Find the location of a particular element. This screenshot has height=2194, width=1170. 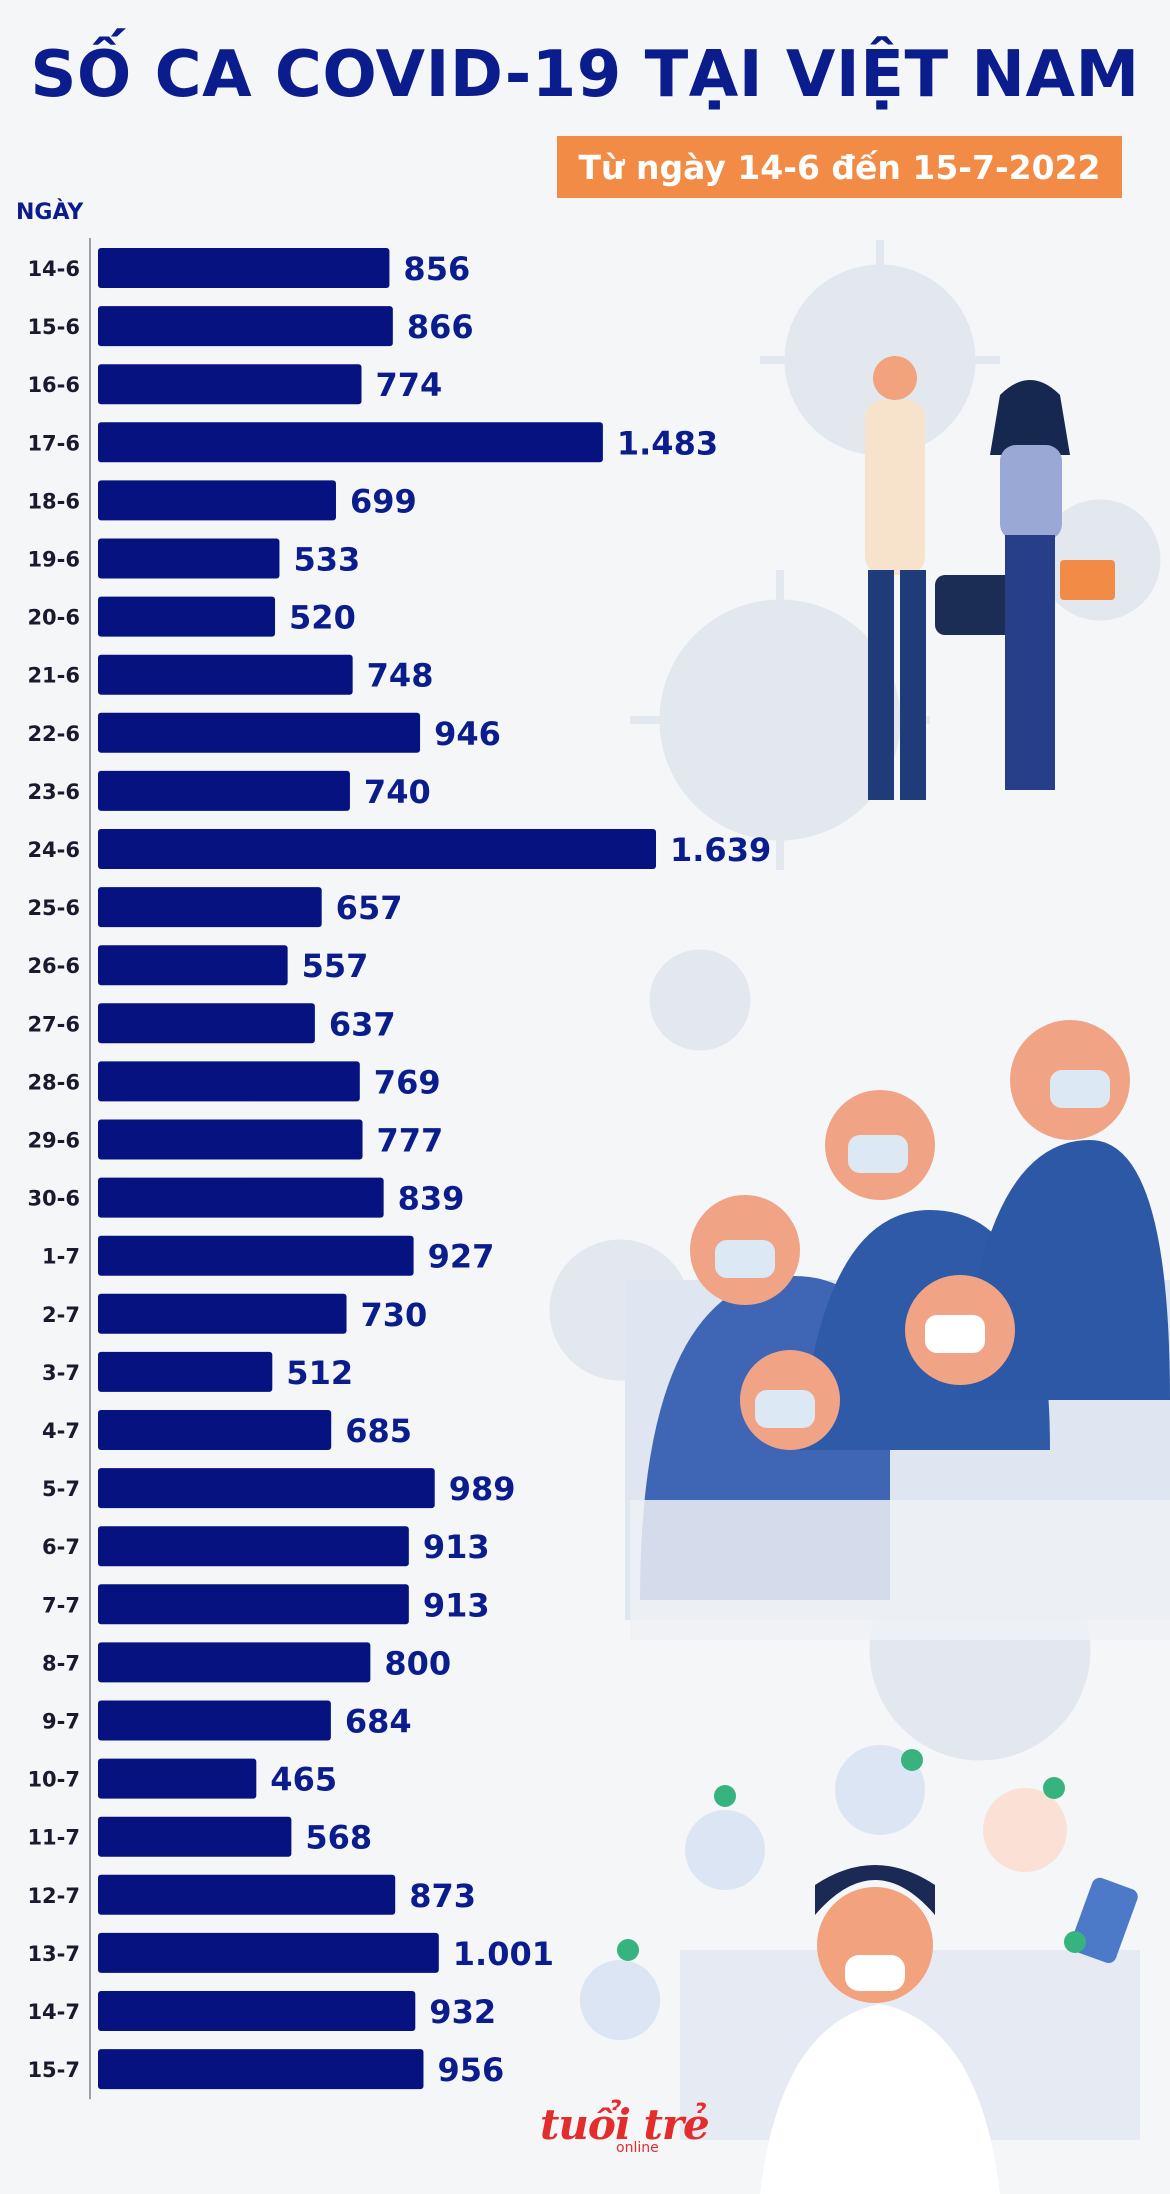

walking-couple-illustration is located at coordinates (990, 578).